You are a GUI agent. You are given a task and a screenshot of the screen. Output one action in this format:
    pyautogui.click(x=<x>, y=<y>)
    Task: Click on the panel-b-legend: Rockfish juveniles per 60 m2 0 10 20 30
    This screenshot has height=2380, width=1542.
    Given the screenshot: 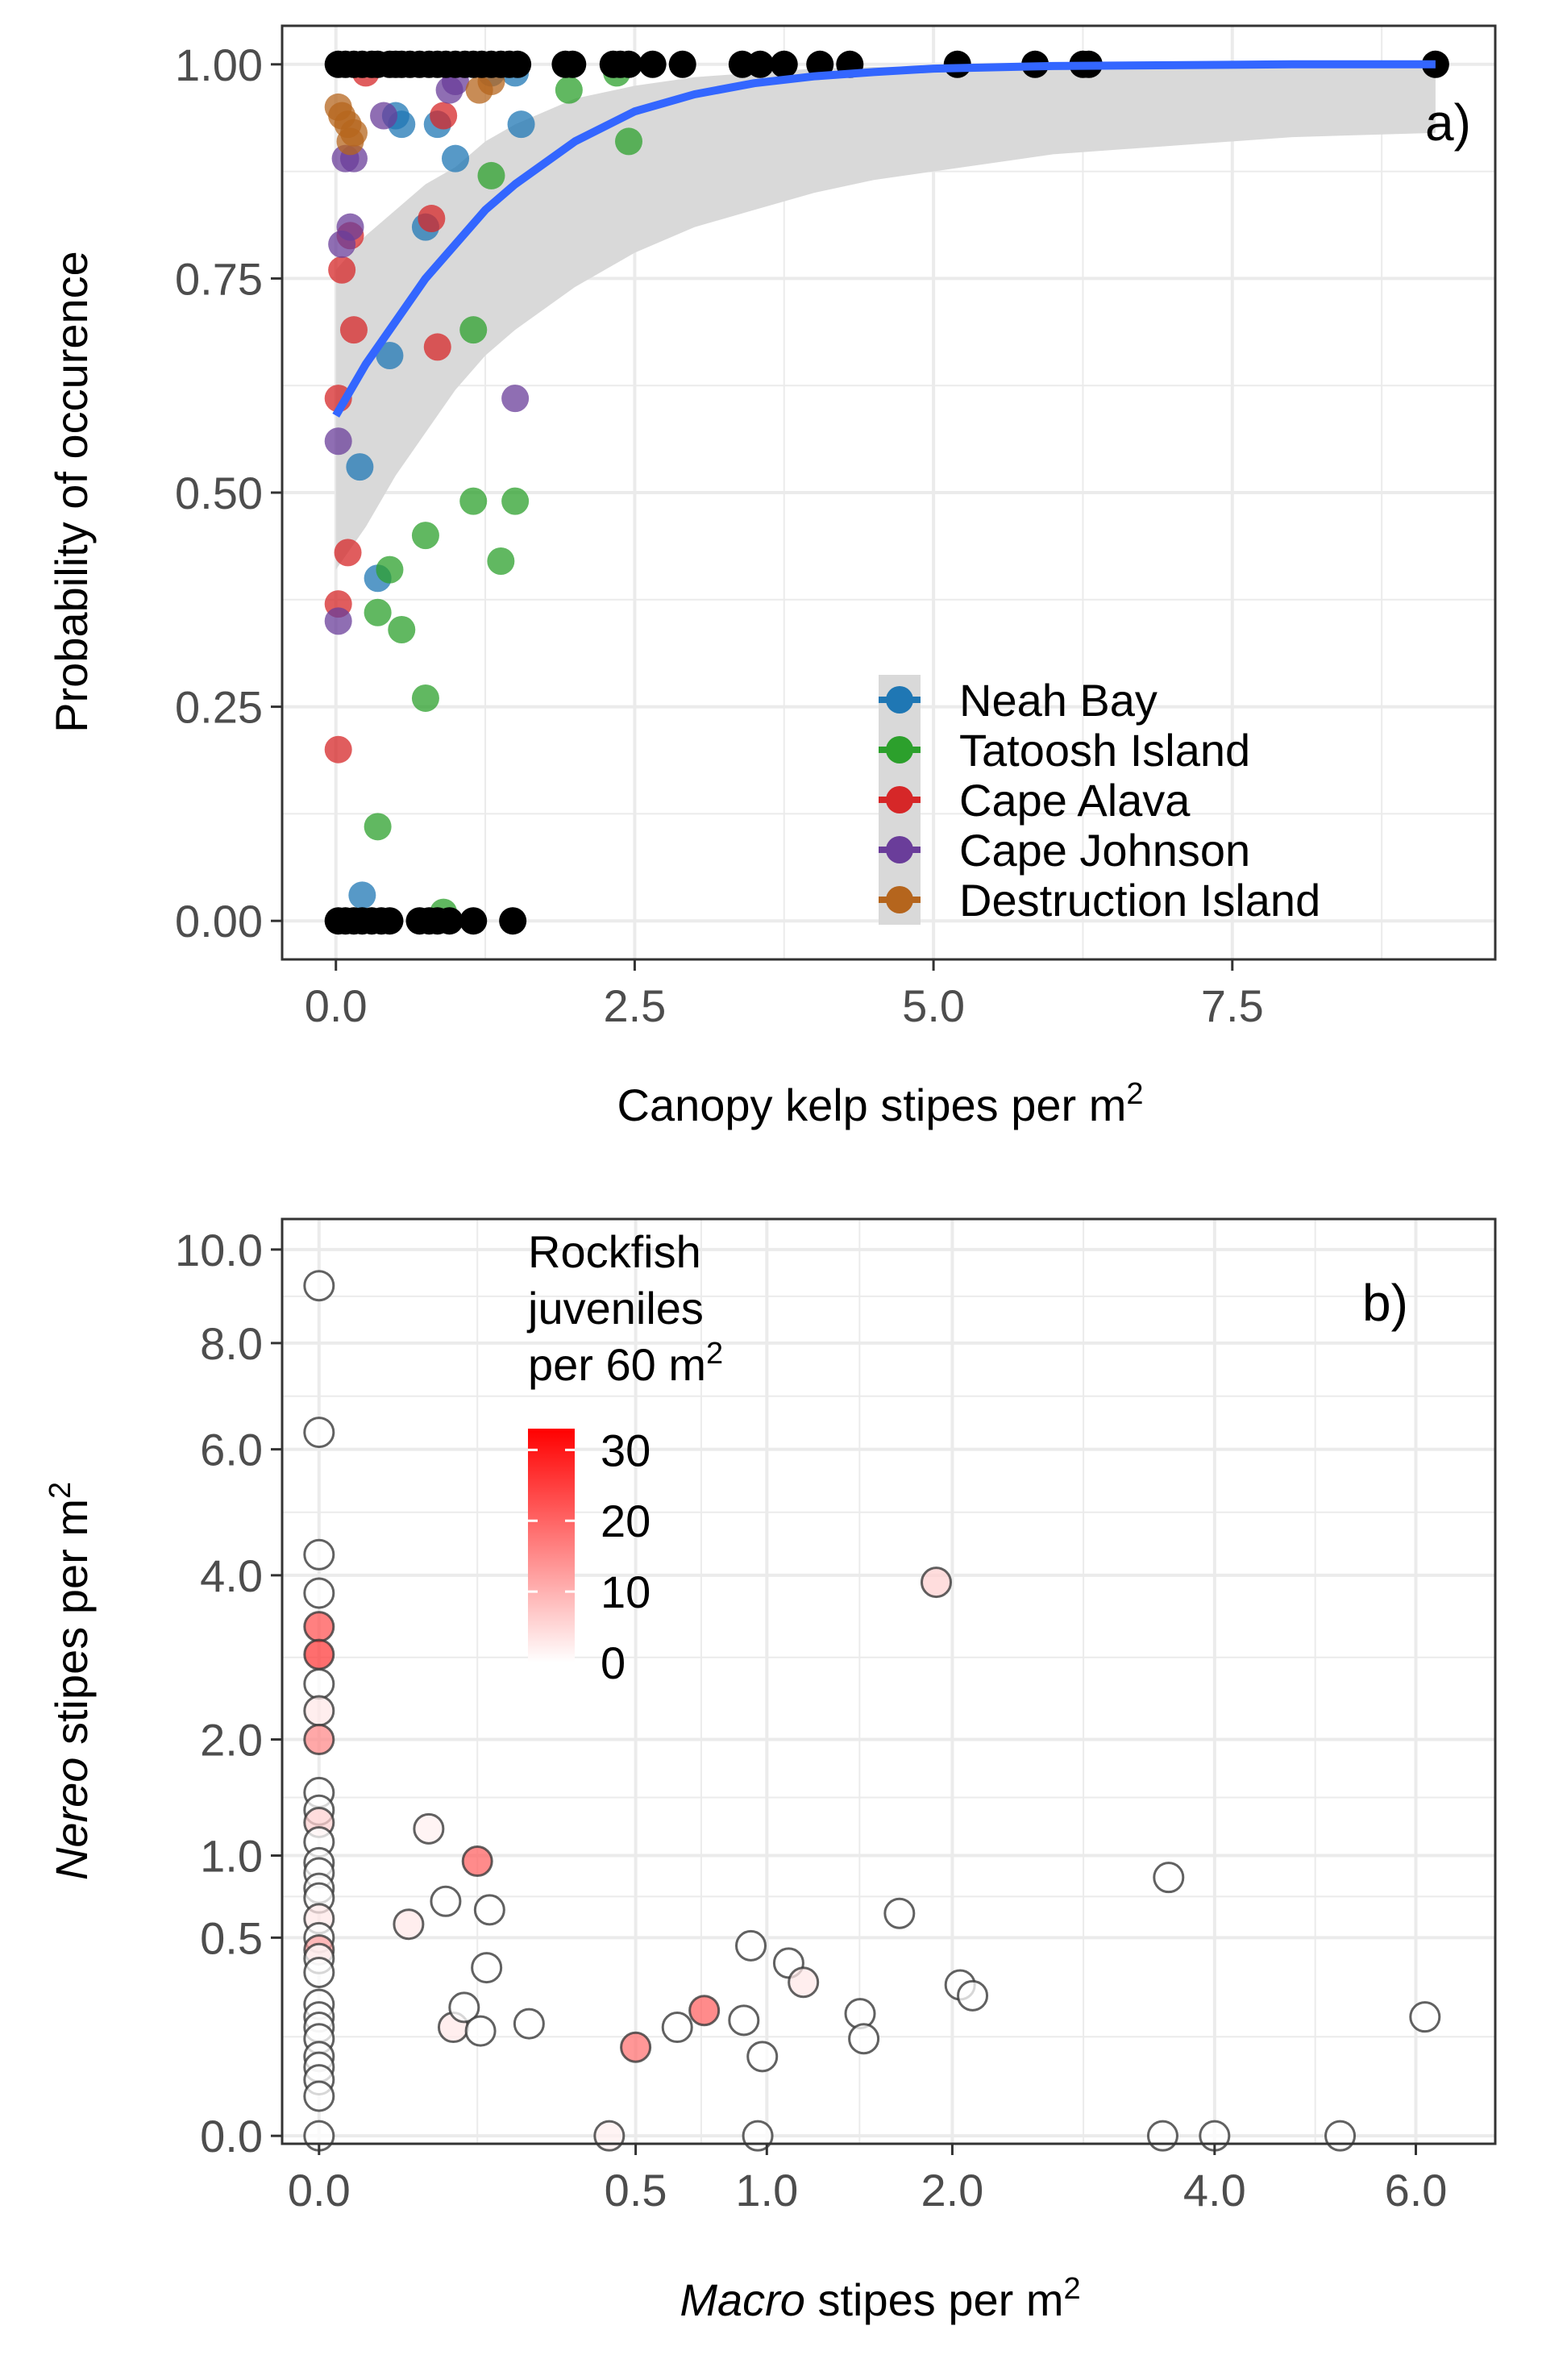 What is the action you would take?
    pyautogui.click(x=624, y=1457)
    